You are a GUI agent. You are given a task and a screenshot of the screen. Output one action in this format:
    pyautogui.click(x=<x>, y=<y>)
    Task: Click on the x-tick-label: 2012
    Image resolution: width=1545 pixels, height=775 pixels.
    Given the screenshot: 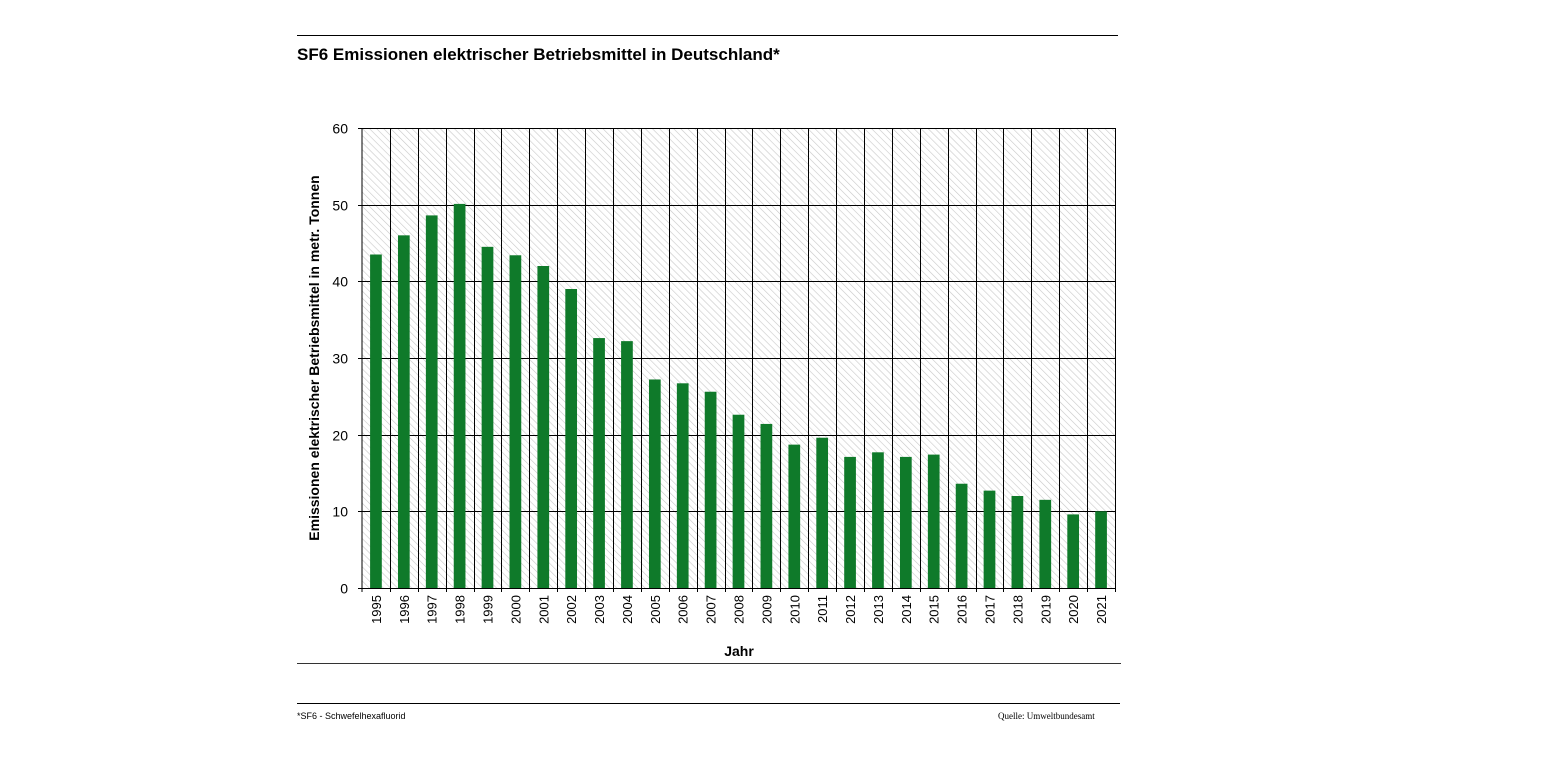 What is the action you would take?
    pyautogui.click(x=850, y=609)
    